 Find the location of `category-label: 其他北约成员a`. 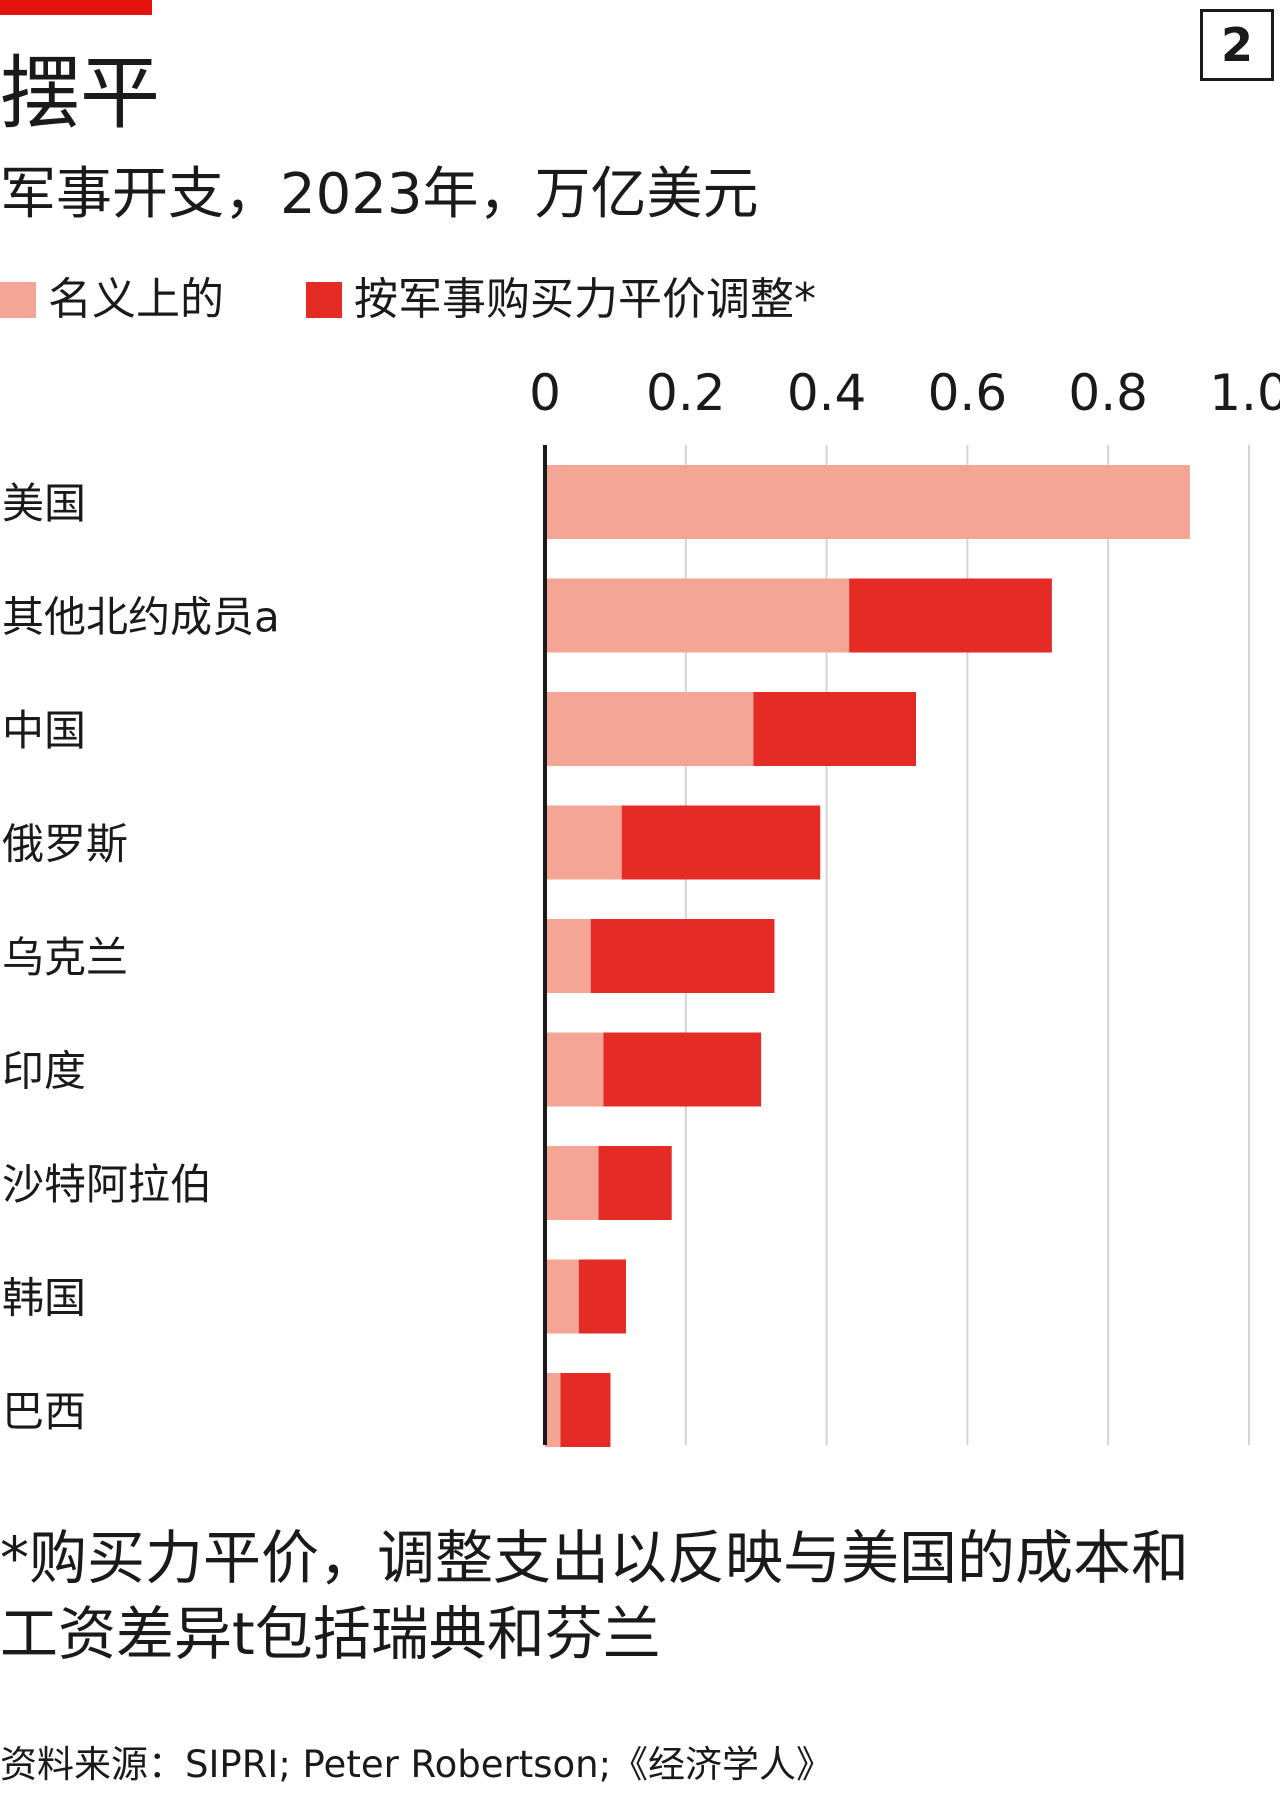

category-label: 其他北约成员a is located at coordinates (141, 617).